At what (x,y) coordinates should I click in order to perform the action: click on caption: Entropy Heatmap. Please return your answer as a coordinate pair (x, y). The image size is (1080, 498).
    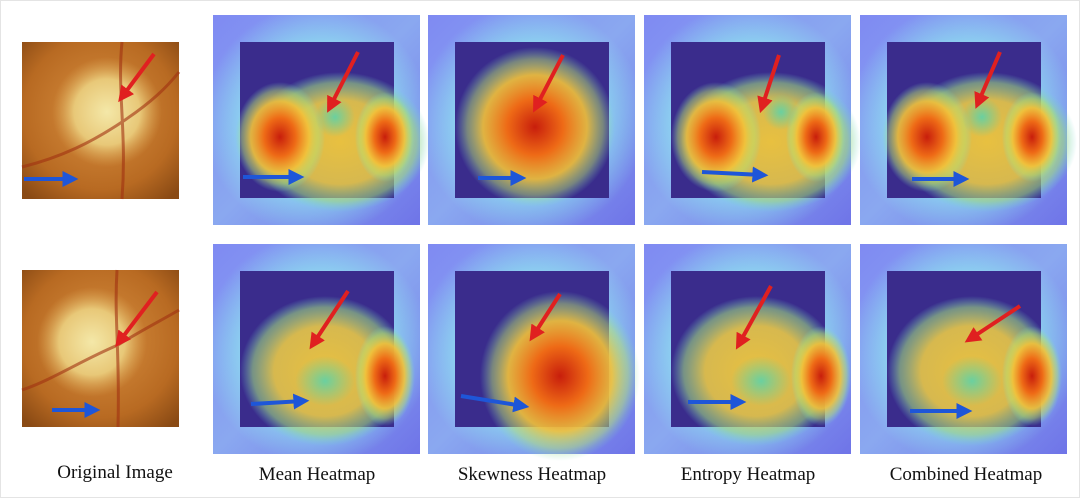
    Looking at the image, I should click on (748, 474).